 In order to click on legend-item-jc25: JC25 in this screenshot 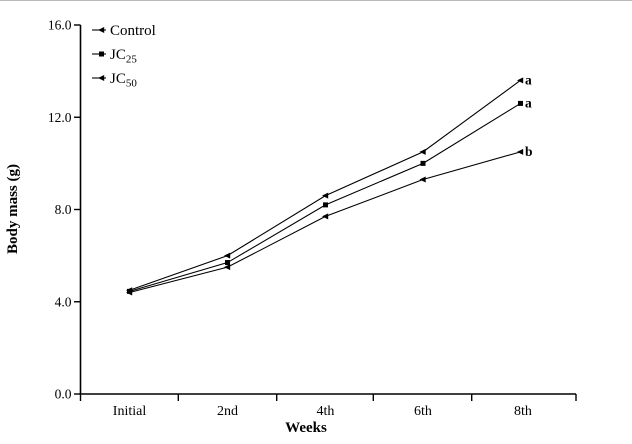, I will do `click(114, 56)`.